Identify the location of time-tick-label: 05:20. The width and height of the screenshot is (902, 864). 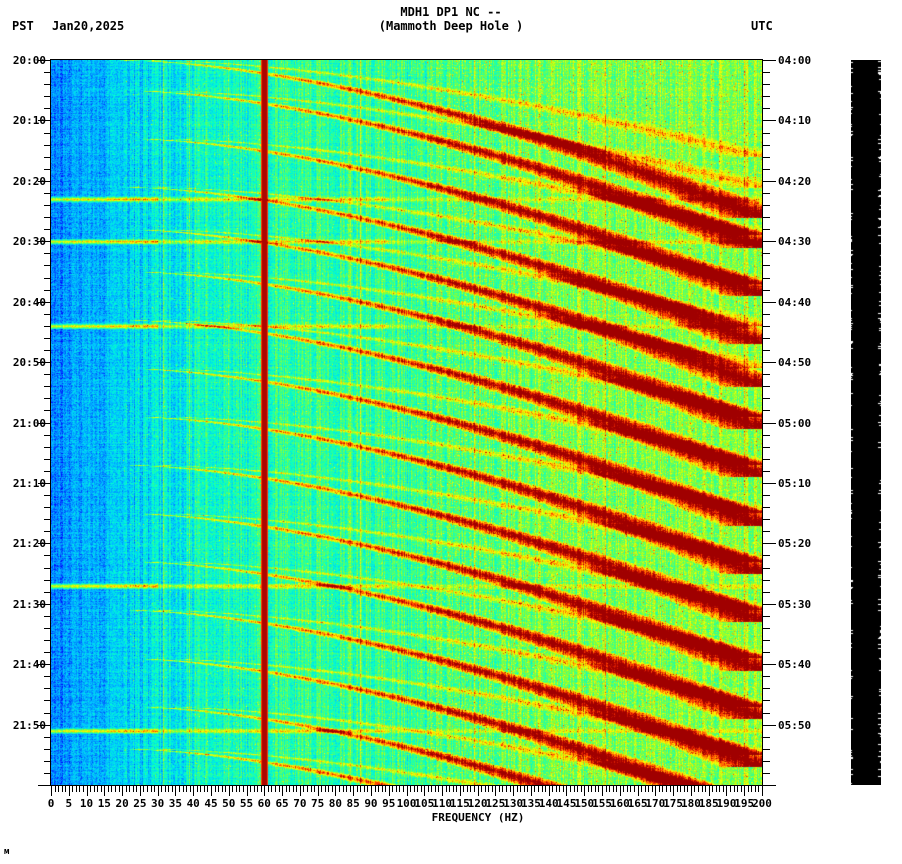
(795, 543).